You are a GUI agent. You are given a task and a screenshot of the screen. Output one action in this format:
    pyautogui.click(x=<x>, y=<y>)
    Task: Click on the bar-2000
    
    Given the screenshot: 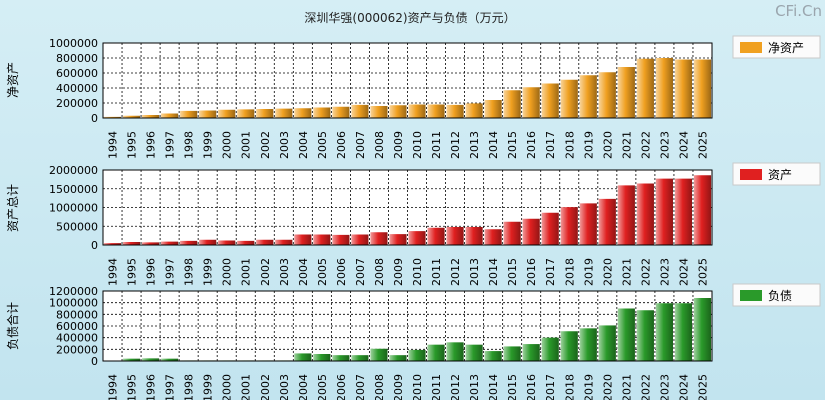 What is the action you would take?
    pyautogui.click(x=227, y=242)
    